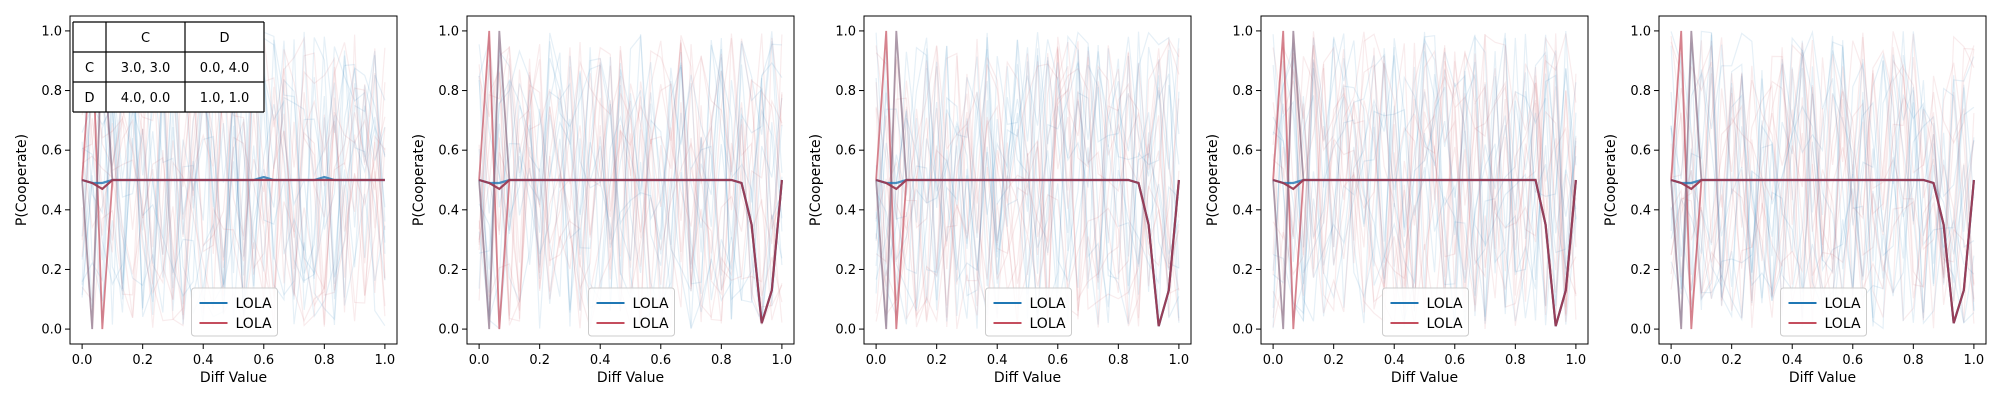 The height and width of the screenshot is (404, 2000). Describe the element at coordinates (845, 210) in the screenshot. I see `y-tick-label: 0.4` at that location.